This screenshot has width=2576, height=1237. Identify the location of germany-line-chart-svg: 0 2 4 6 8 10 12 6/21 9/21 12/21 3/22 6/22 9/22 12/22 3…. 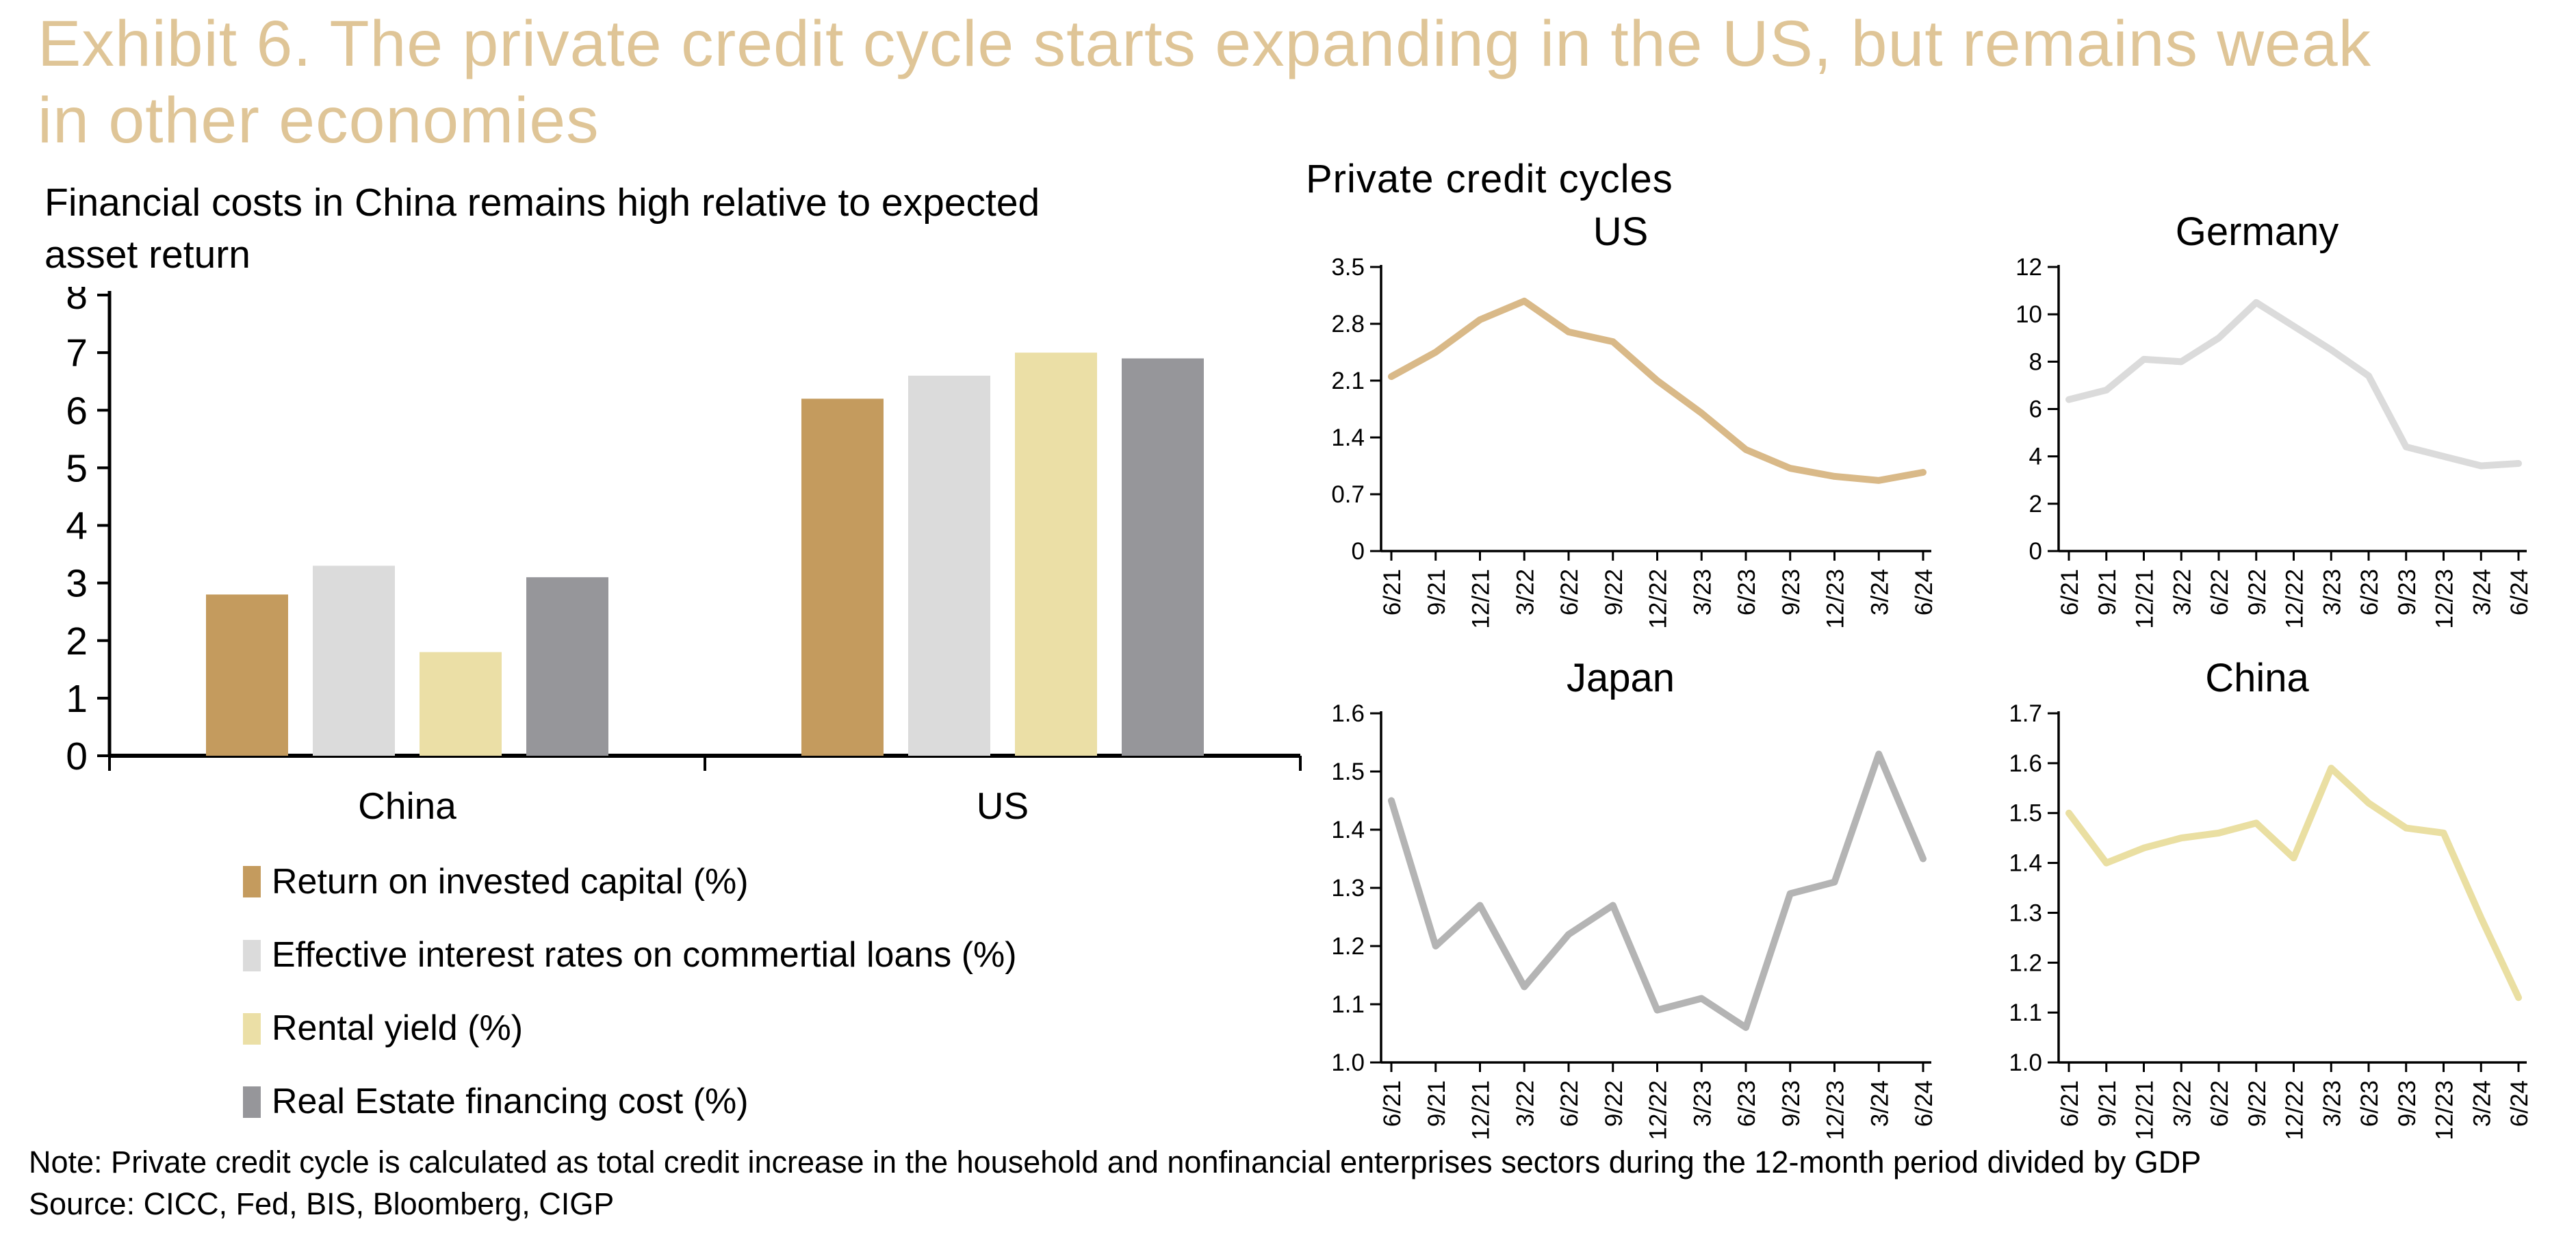
(2274, 441).